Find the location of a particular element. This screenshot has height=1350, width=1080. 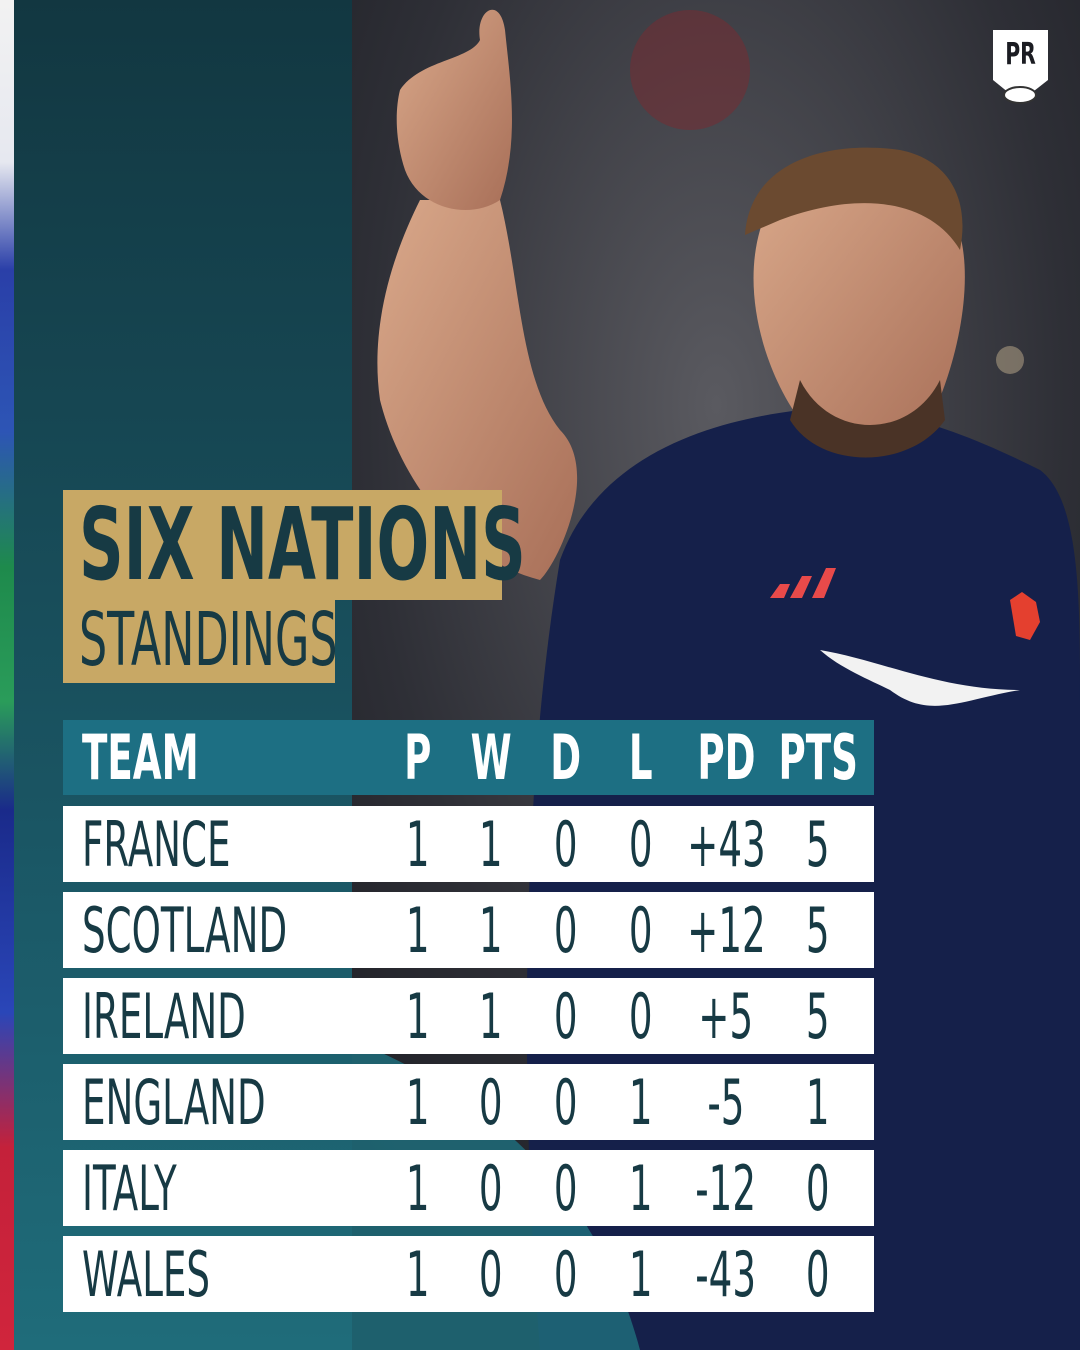

table-cell: P is located at coordinates (418, 757).